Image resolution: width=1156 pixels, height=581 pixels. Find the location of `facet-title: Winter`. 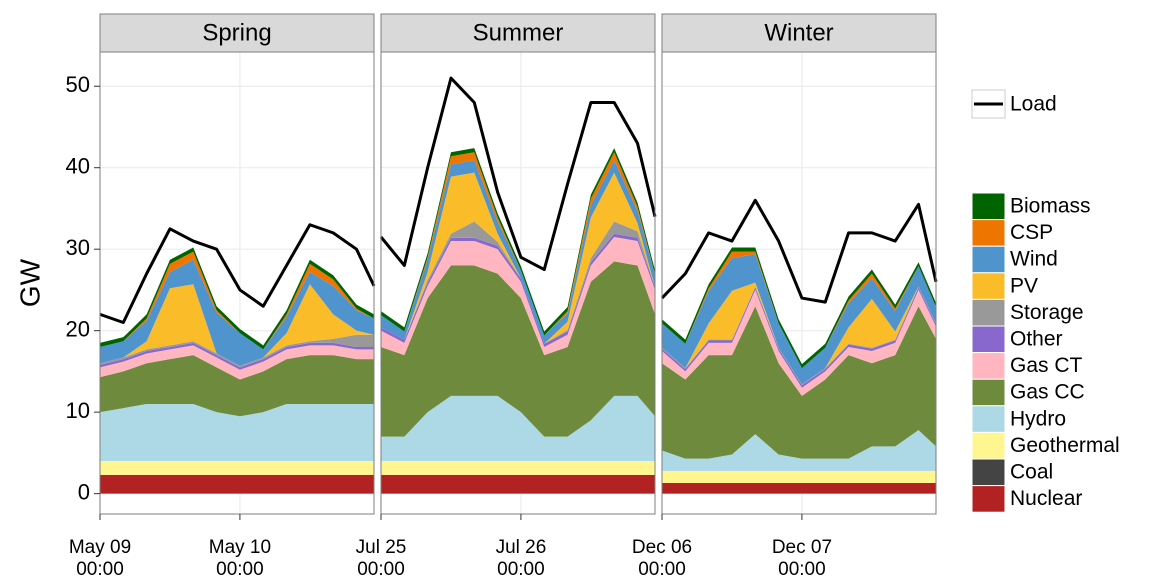

facet-title: Winter is located at coordinates (798, 32).